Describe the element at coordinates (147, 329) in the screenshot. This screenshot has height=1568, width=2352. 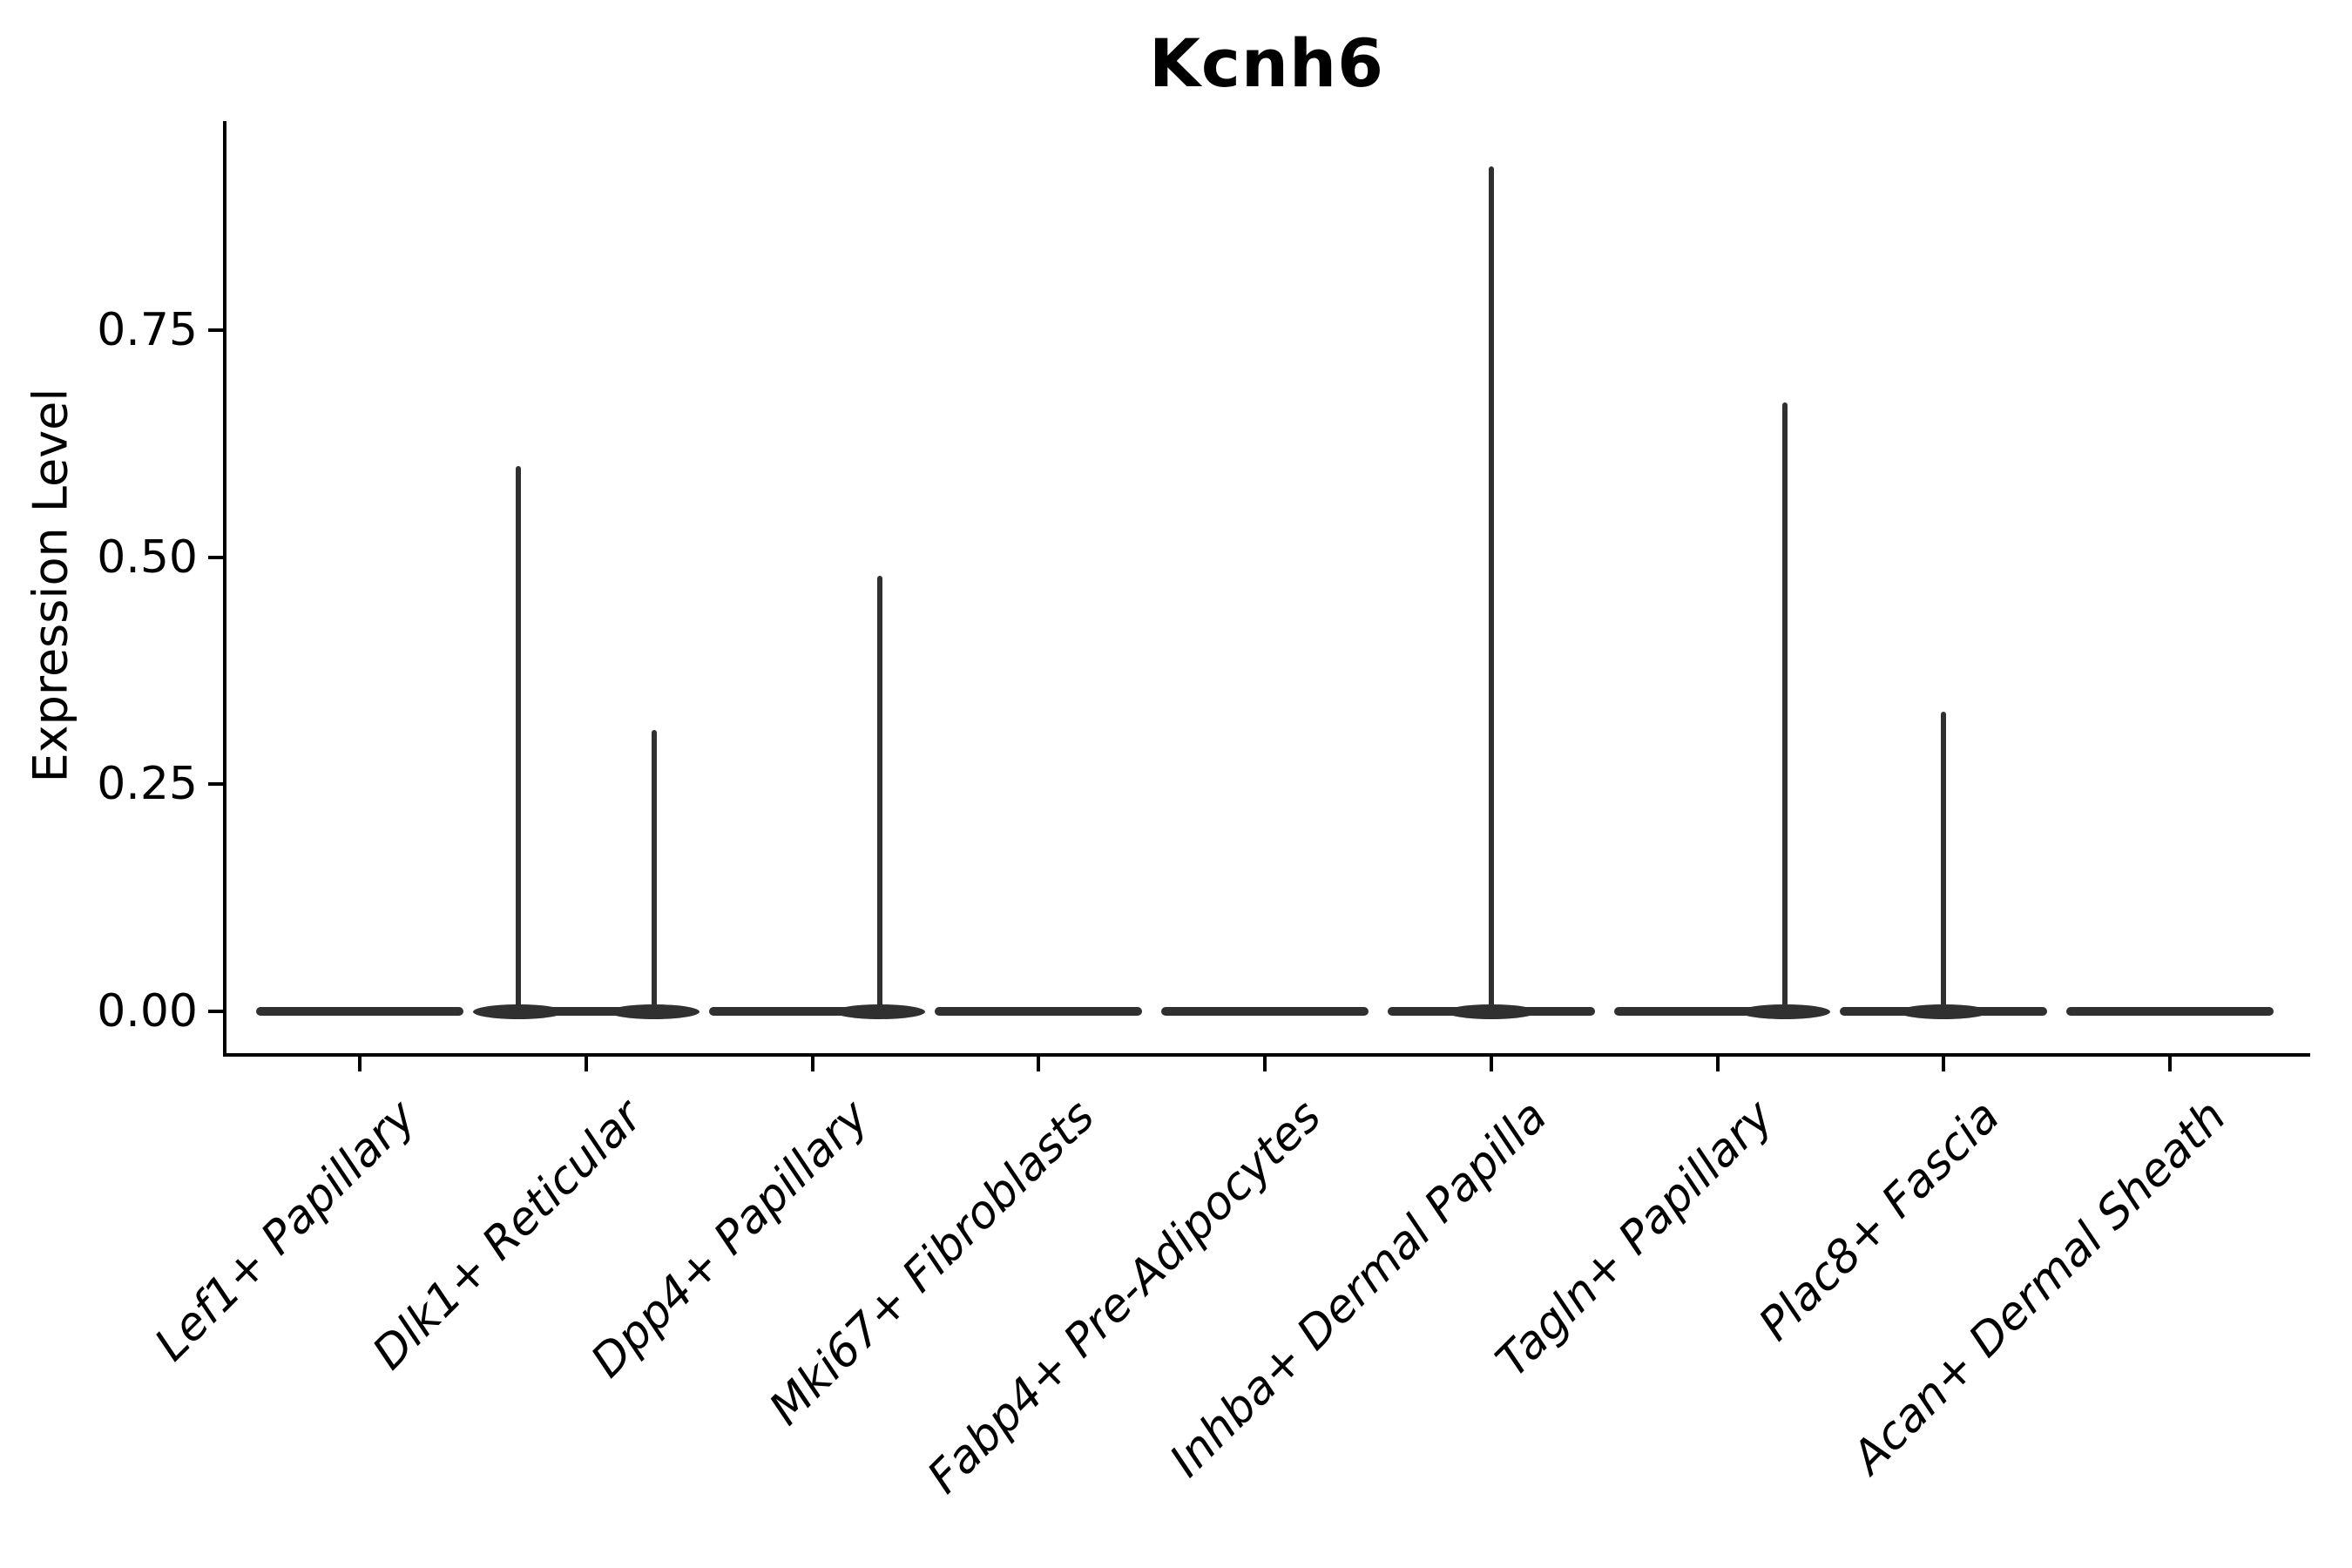
I see `y-tick-label: 0.75` at that location.